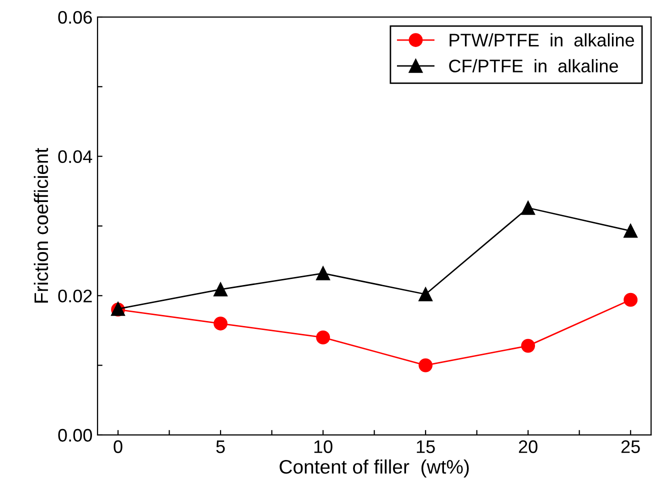 This screenshot has width=659, height=486. What do you see at coordinates (425, 447) in the screenshot?
I see `x-tick-label: 15` at bounding box center [425, 447].